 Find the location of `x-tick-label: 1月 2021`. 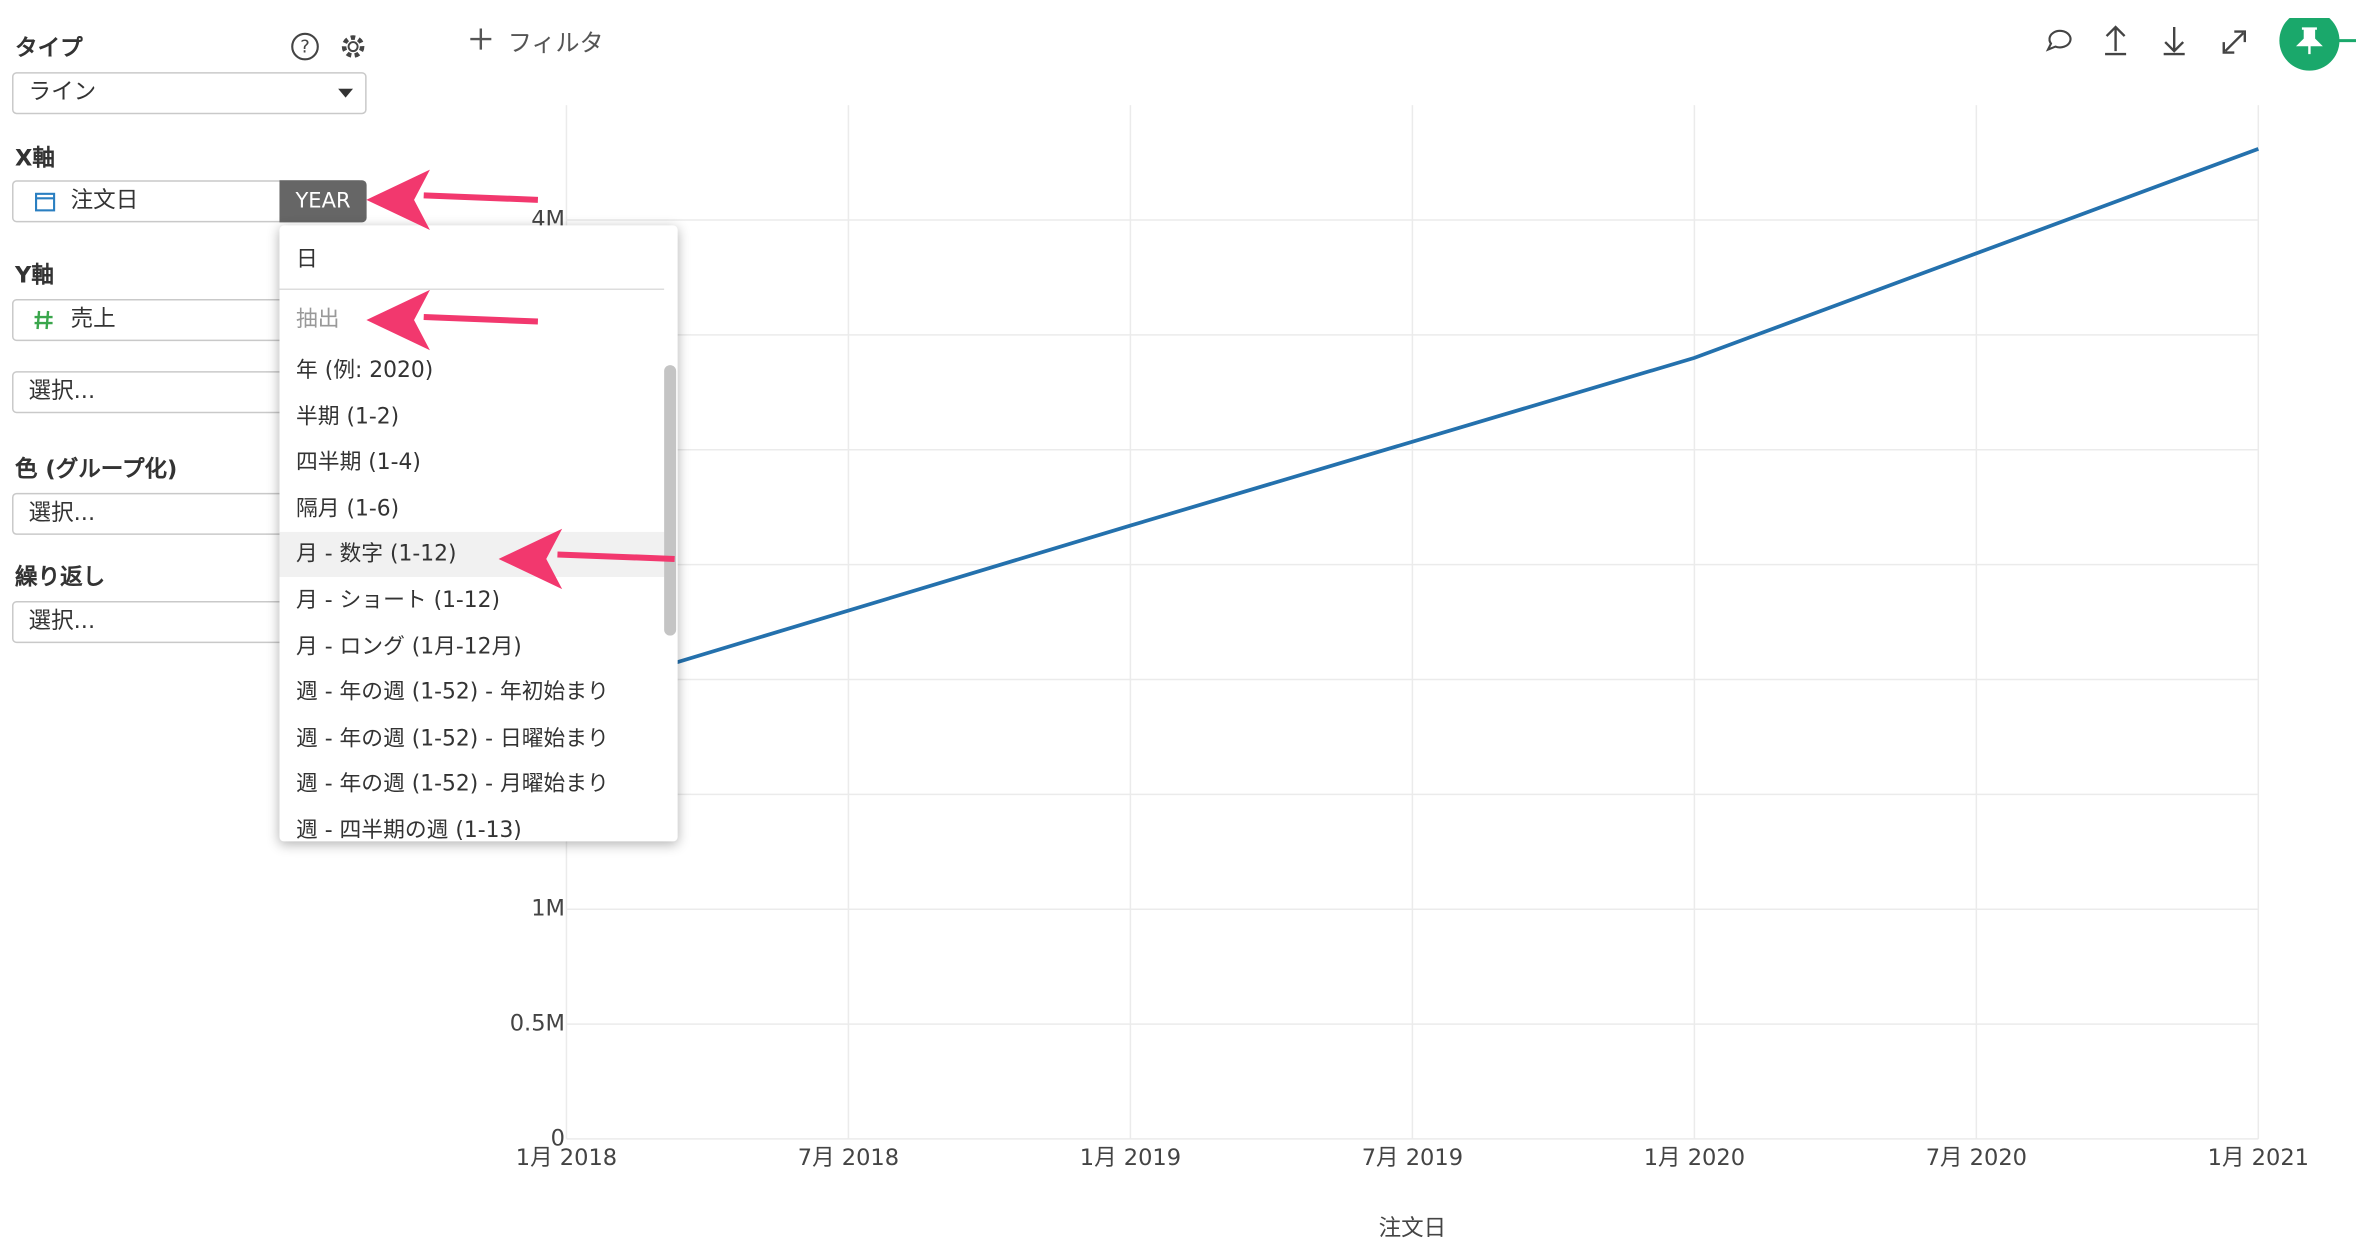

x-tick-label: 1月 2021 is located at coordinates (2258, 1158).